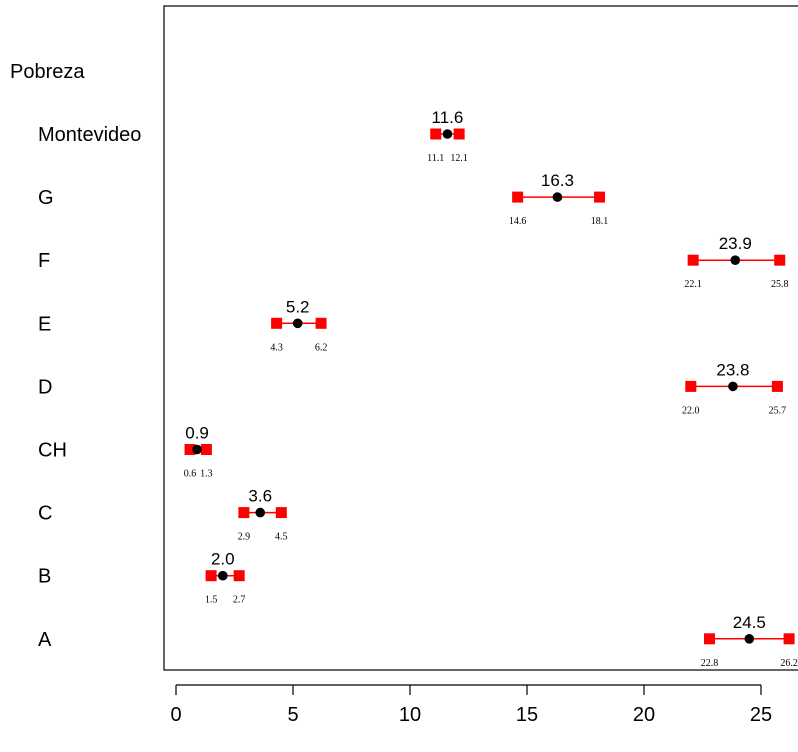 The image size is (798, 752). What do you see at coordinates (292, 715) in the screenshot?
I see `x-tick-label: 5` at bounding box center [292, 715].